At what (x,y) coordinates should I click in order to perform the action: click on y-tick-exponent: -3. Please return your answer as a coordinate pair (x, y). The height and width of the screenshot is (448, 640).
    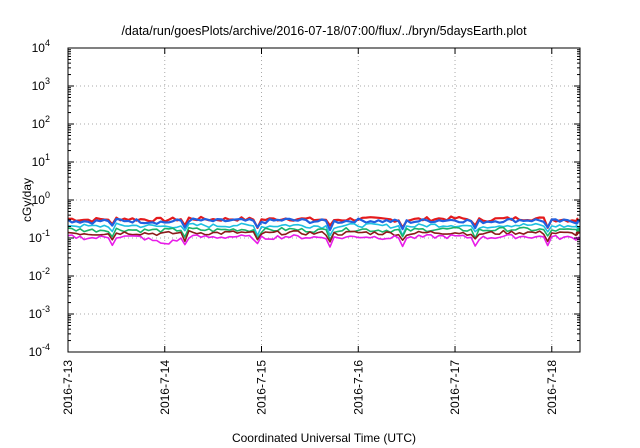
    Looking at the image, I should click on (46, 309).